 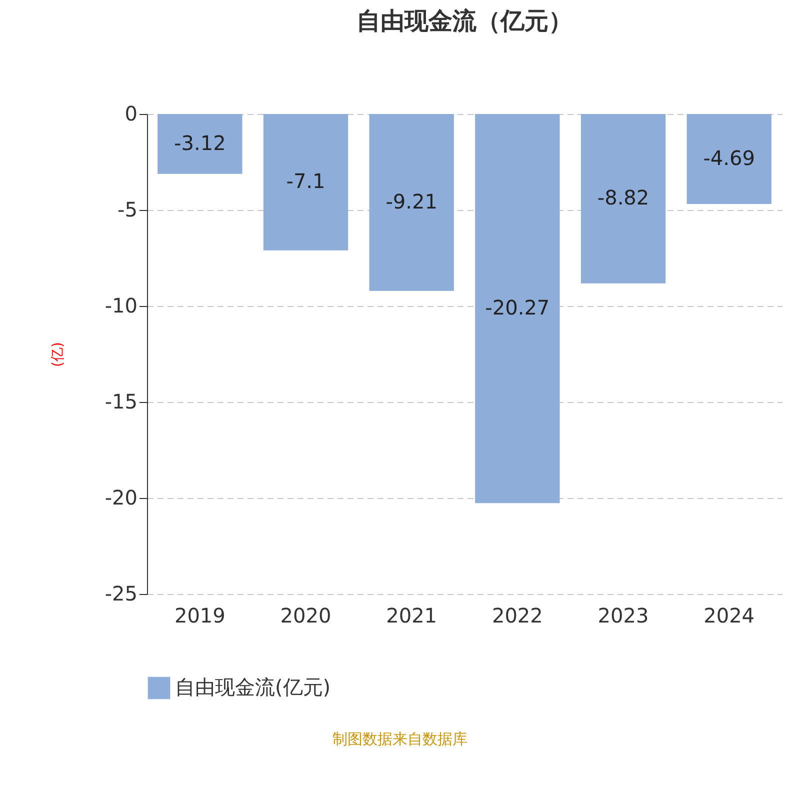 What do you see at coordinates (729, 158) in the screenshot?
I see `data-label: -4.69` at bounding box center [729, 158].